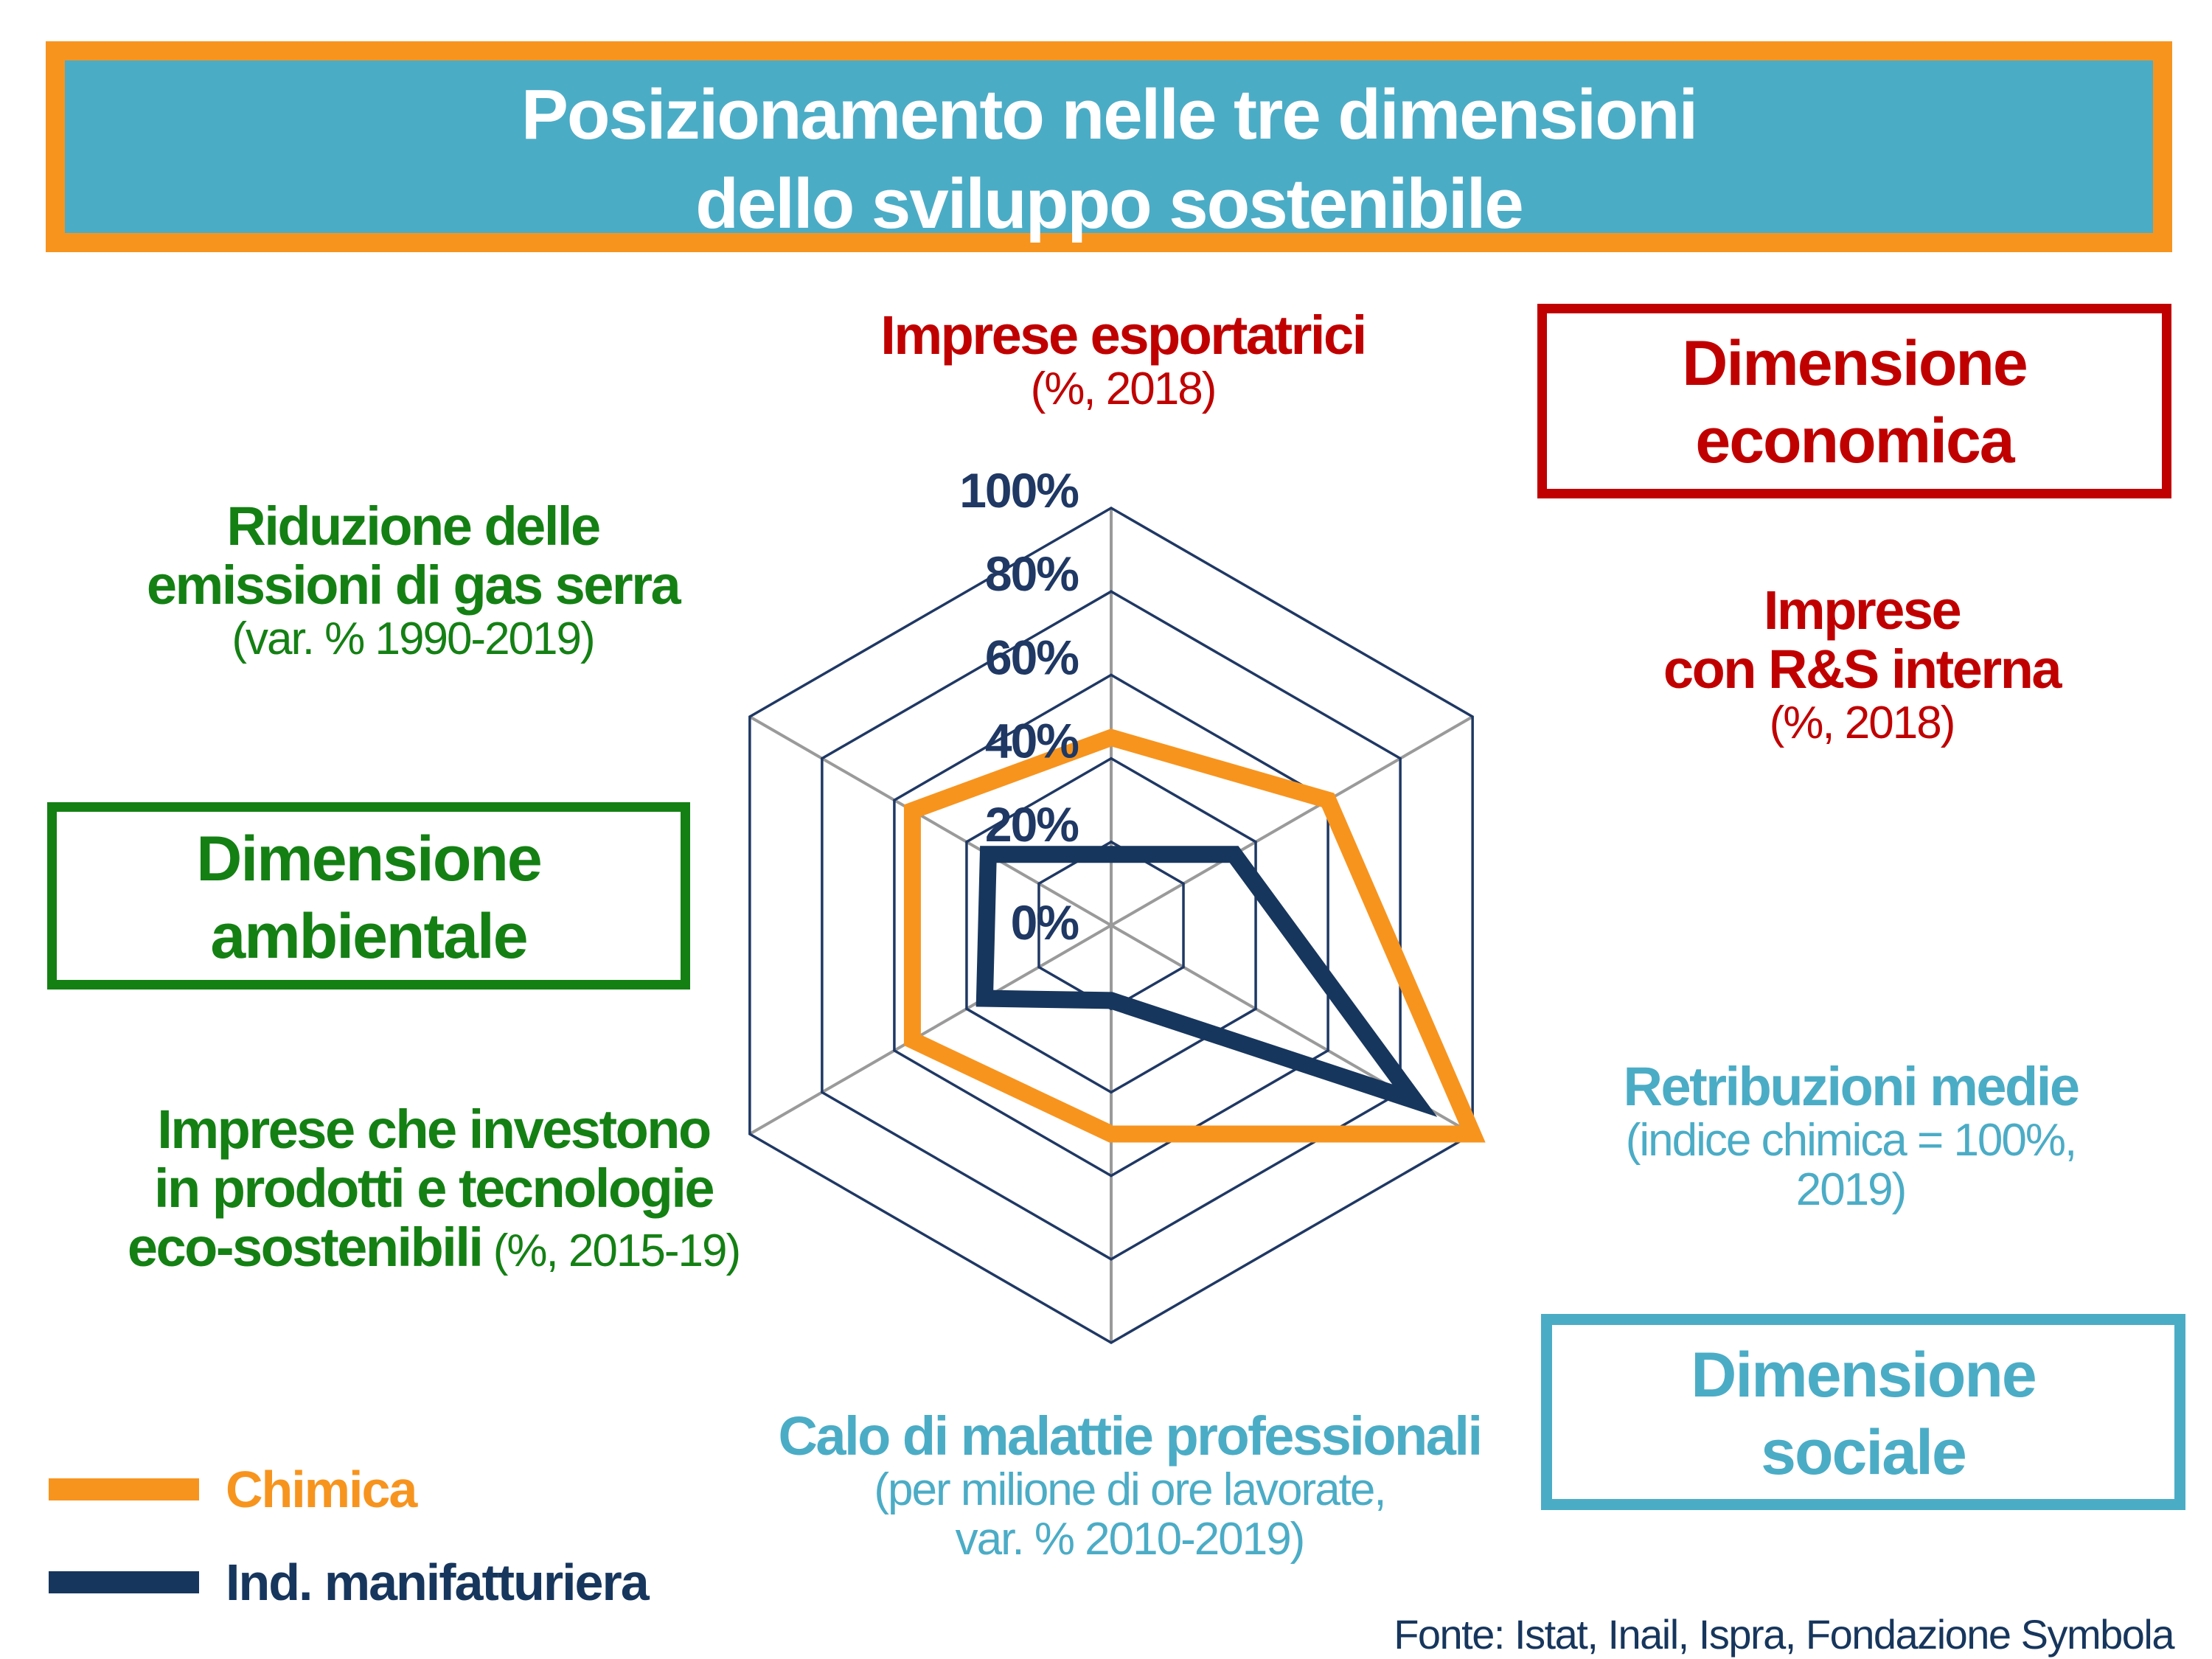 Image resolution: width=2212 pixels, height=1659 pixels. What do you see at coordinates (413, 585) in the screenshot?
I see `axis-title-line: emissioni di gas serra` at bounding box center [413, 585].